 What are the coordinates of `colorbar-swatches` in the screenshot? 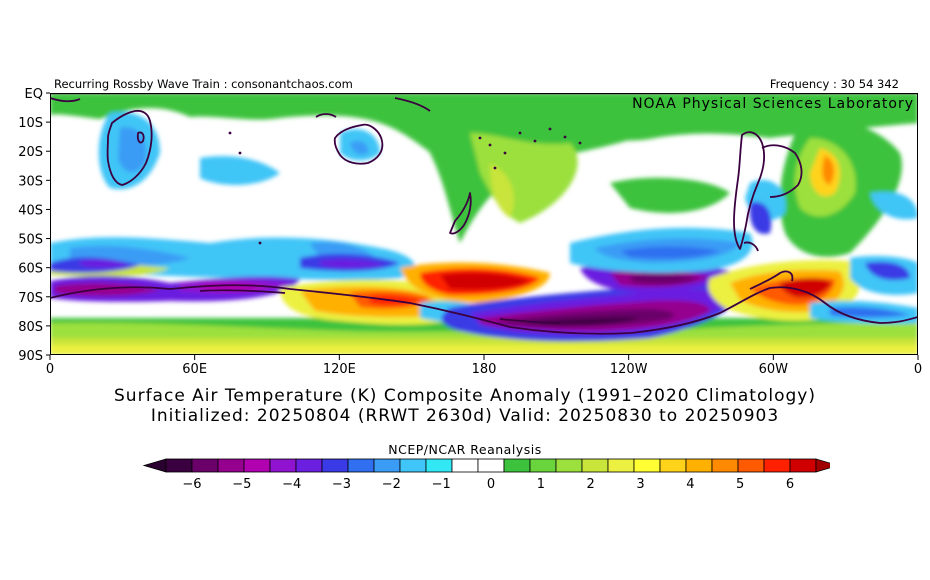 It's located at (486, 465).